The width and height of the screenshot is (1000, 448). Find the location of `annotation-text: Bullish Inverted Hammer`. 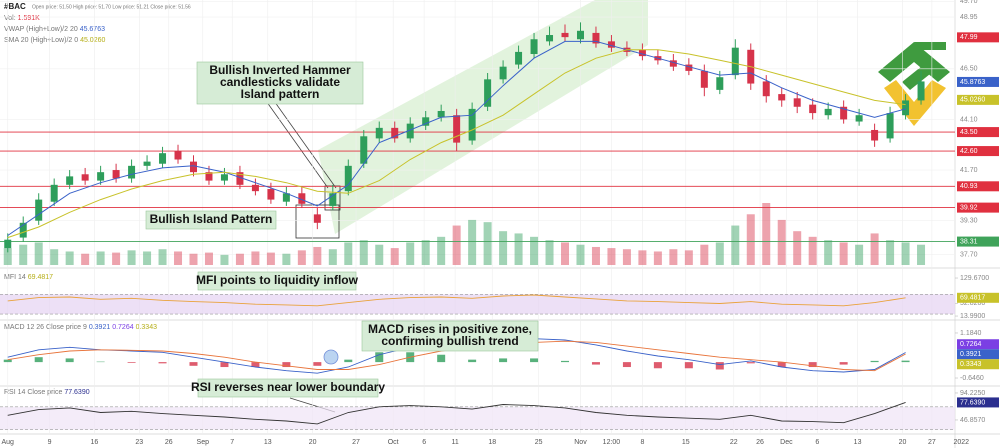

annotation-text: Bullish Inverted Hammer is located at coordinates (280, 70).